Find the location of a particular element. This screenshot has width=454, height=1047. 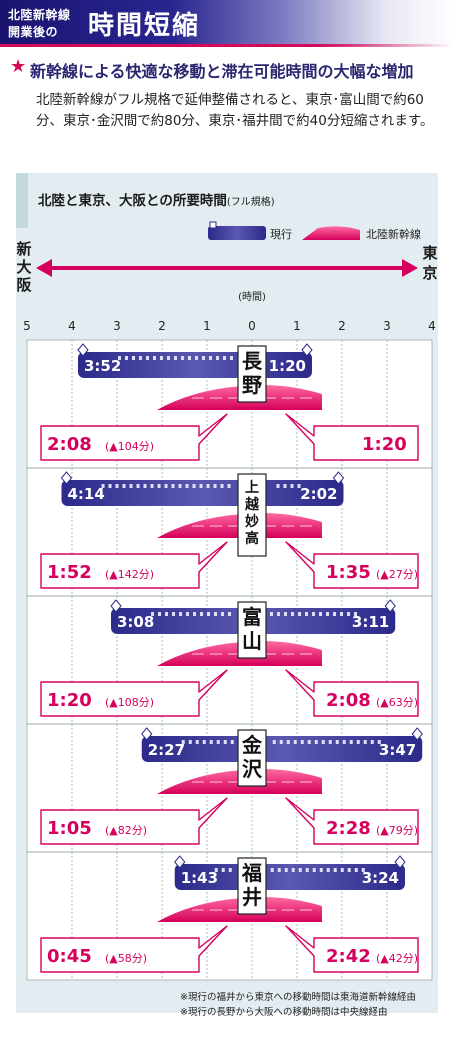

train-cab is located at coordinates (213, 225).